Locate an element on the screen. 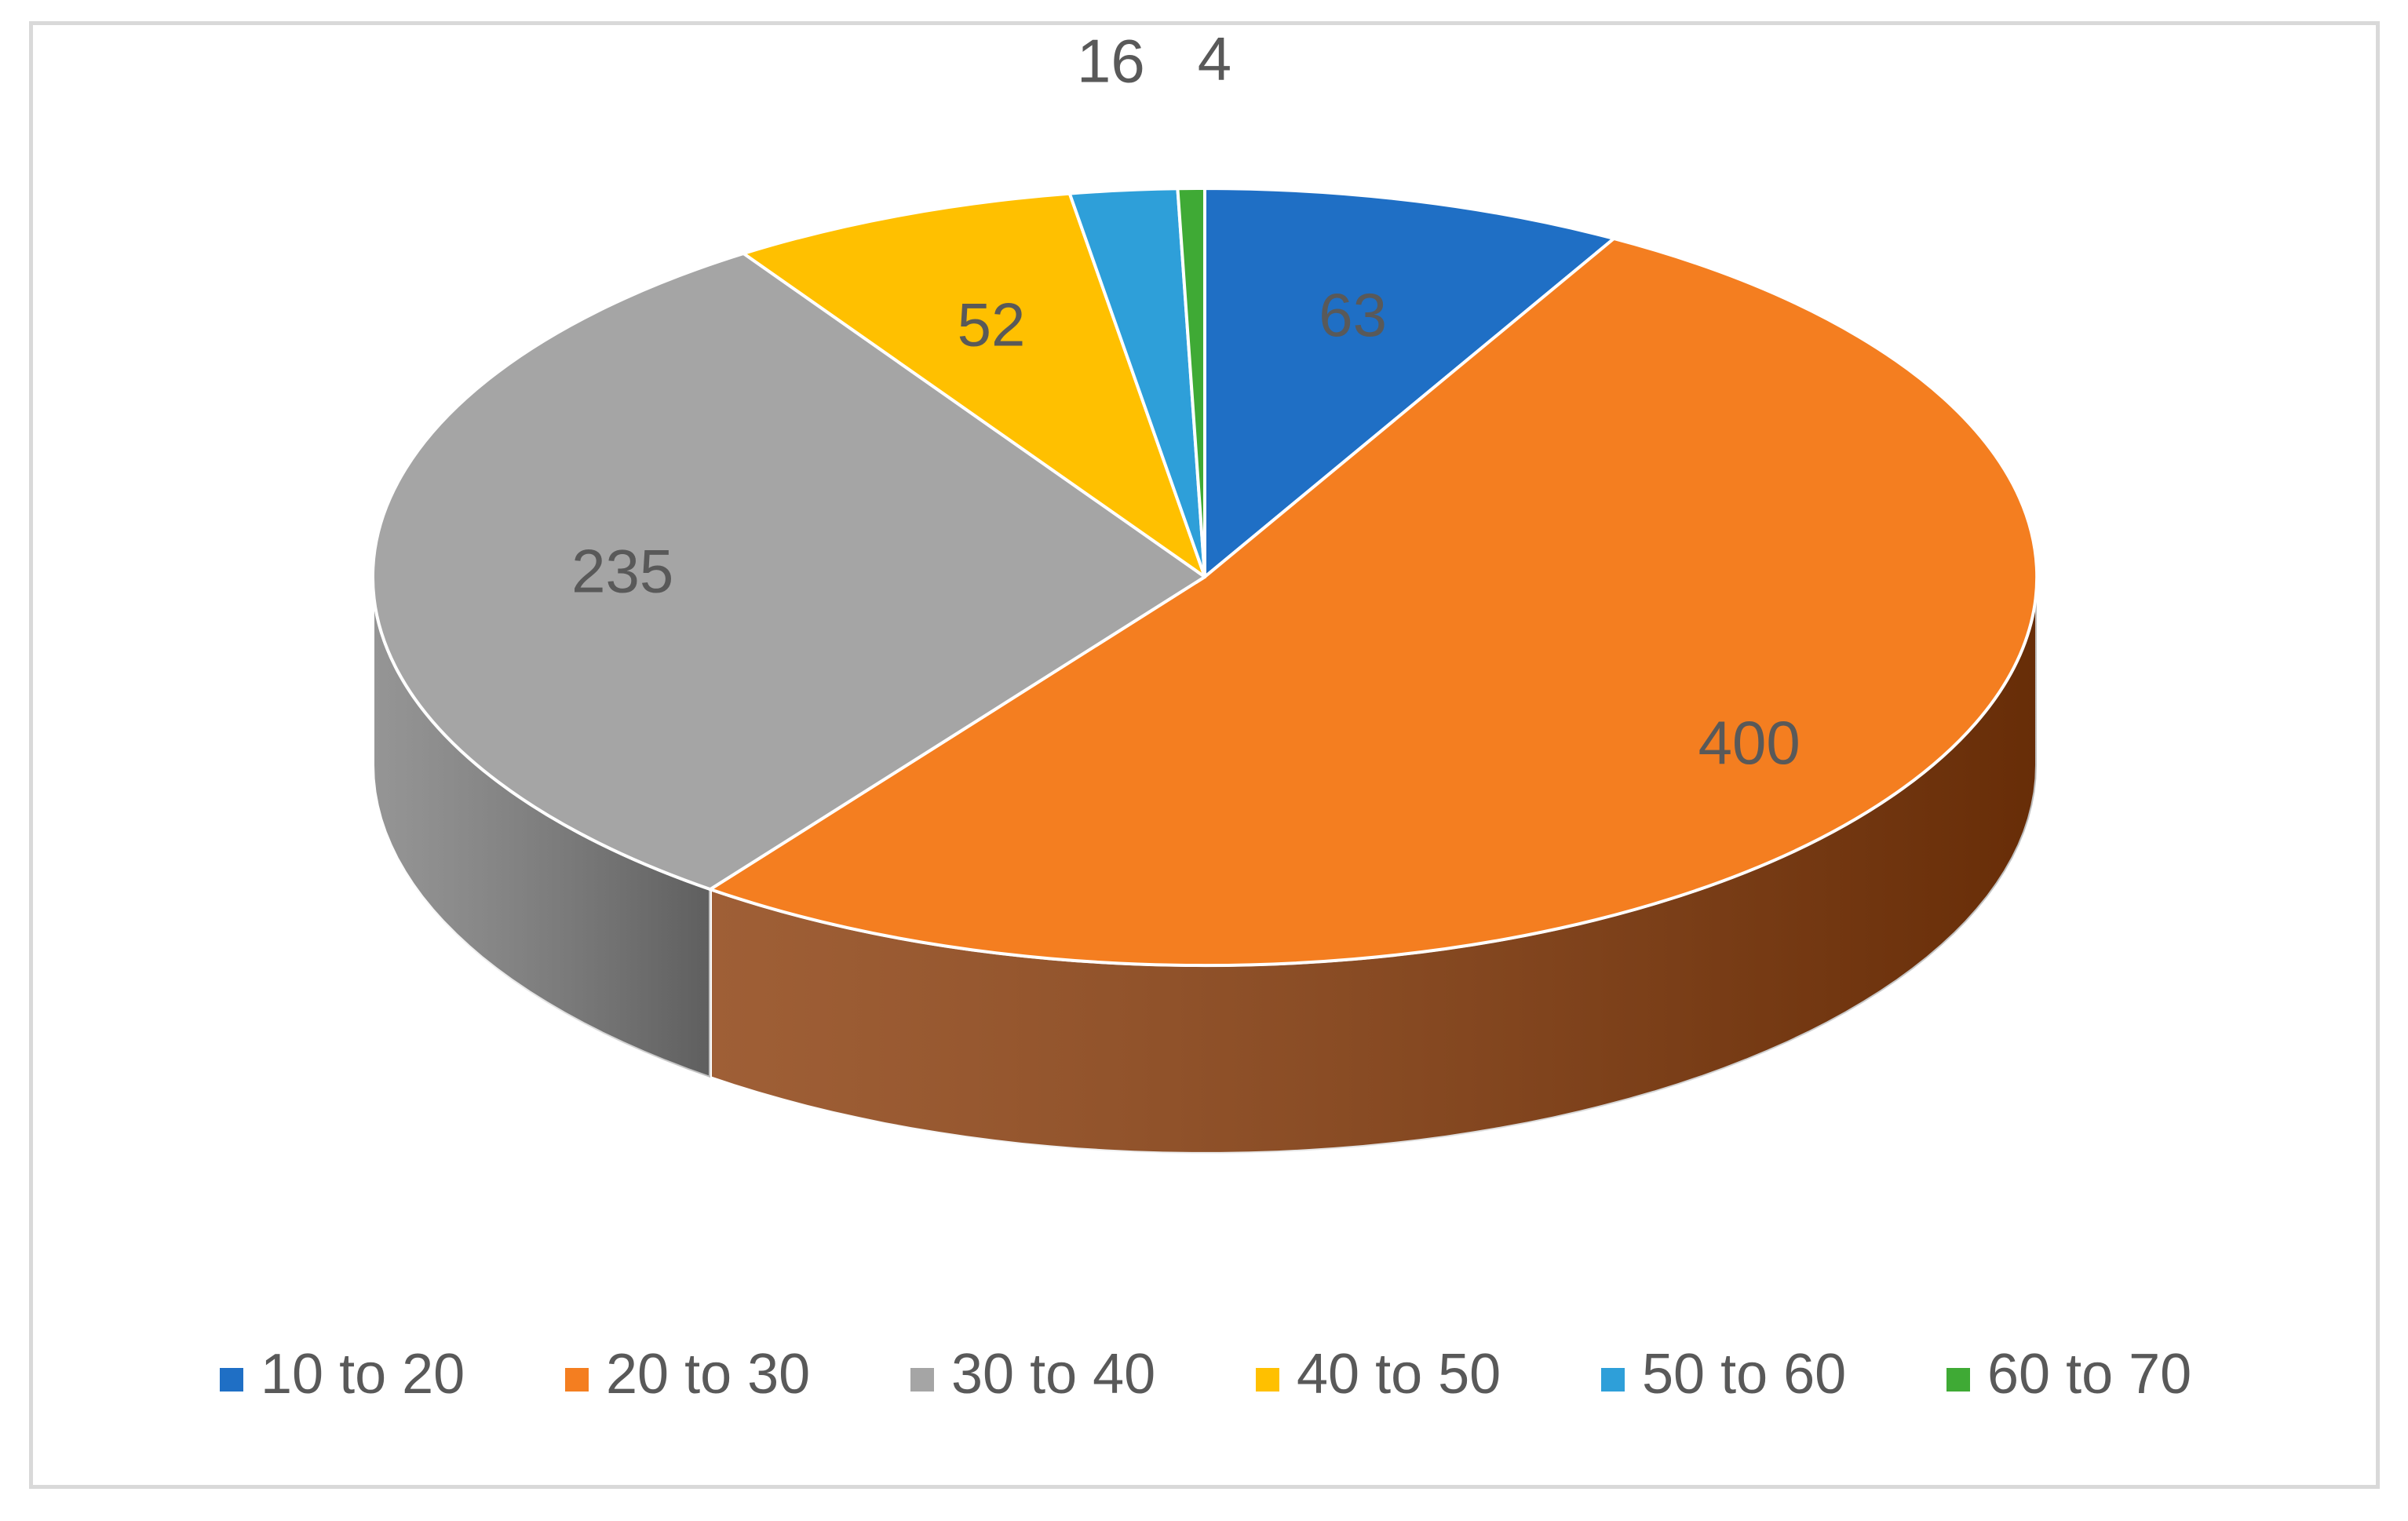  legend-label-20-to-30: 20 to 30 is located at coordinates (708, 1374).